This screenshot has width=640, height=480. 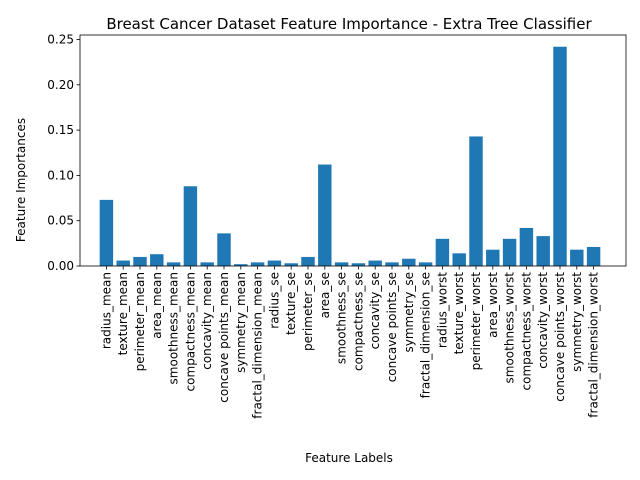 I want to click on x-tick-label: fractal_dimension_se, so click(x=426, y=335).